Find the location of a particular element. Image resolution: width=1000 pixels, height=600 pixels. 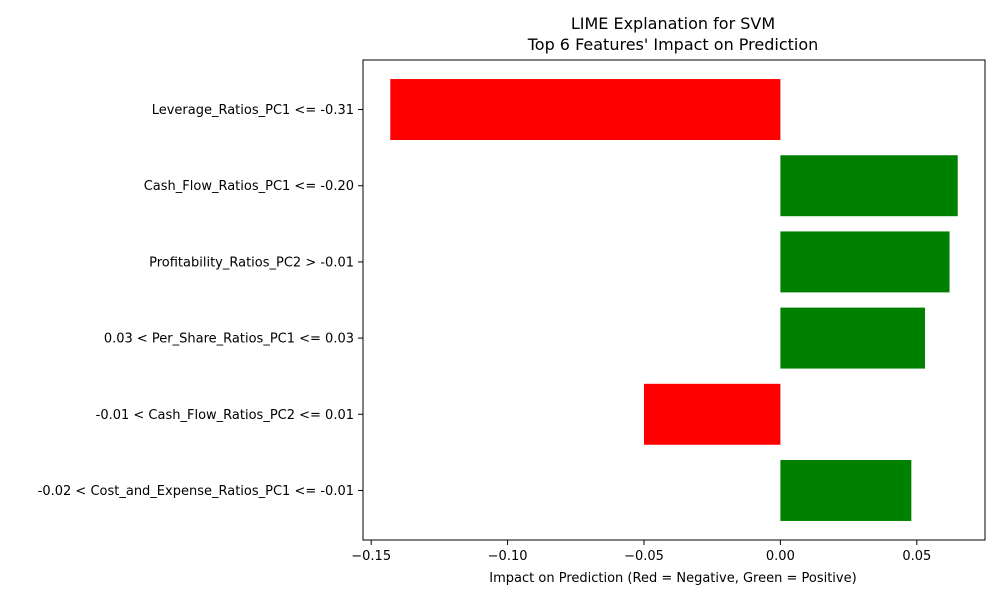

chart-title-line-1: LIME Explanation for SVM is located at coordinates (673, 23).